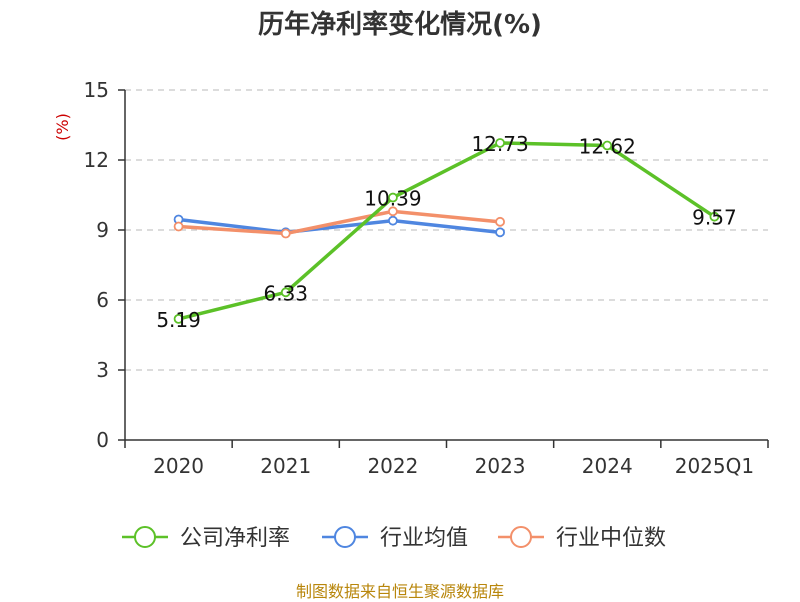 The height and width of the screenshot is (602, 800). I want to click on legend-label: 行业中位数, so click(611, 538).